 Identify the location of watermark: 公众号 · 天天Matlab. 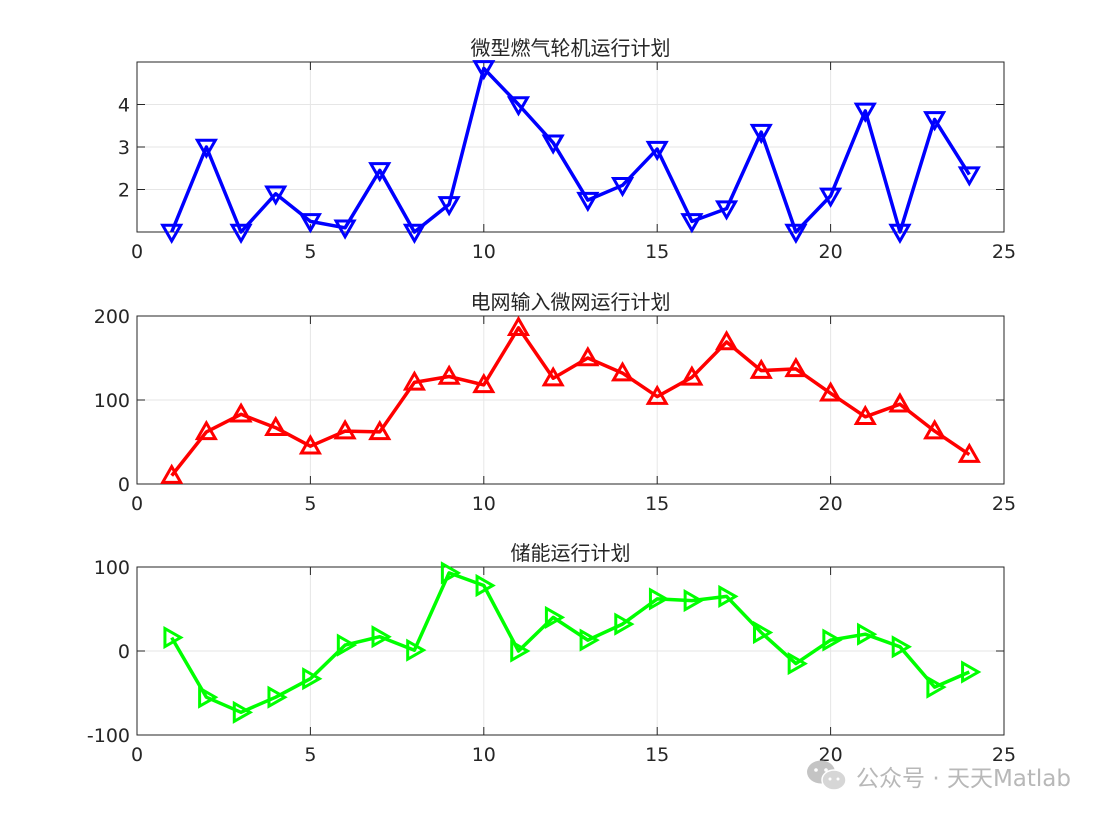
(938, 776).